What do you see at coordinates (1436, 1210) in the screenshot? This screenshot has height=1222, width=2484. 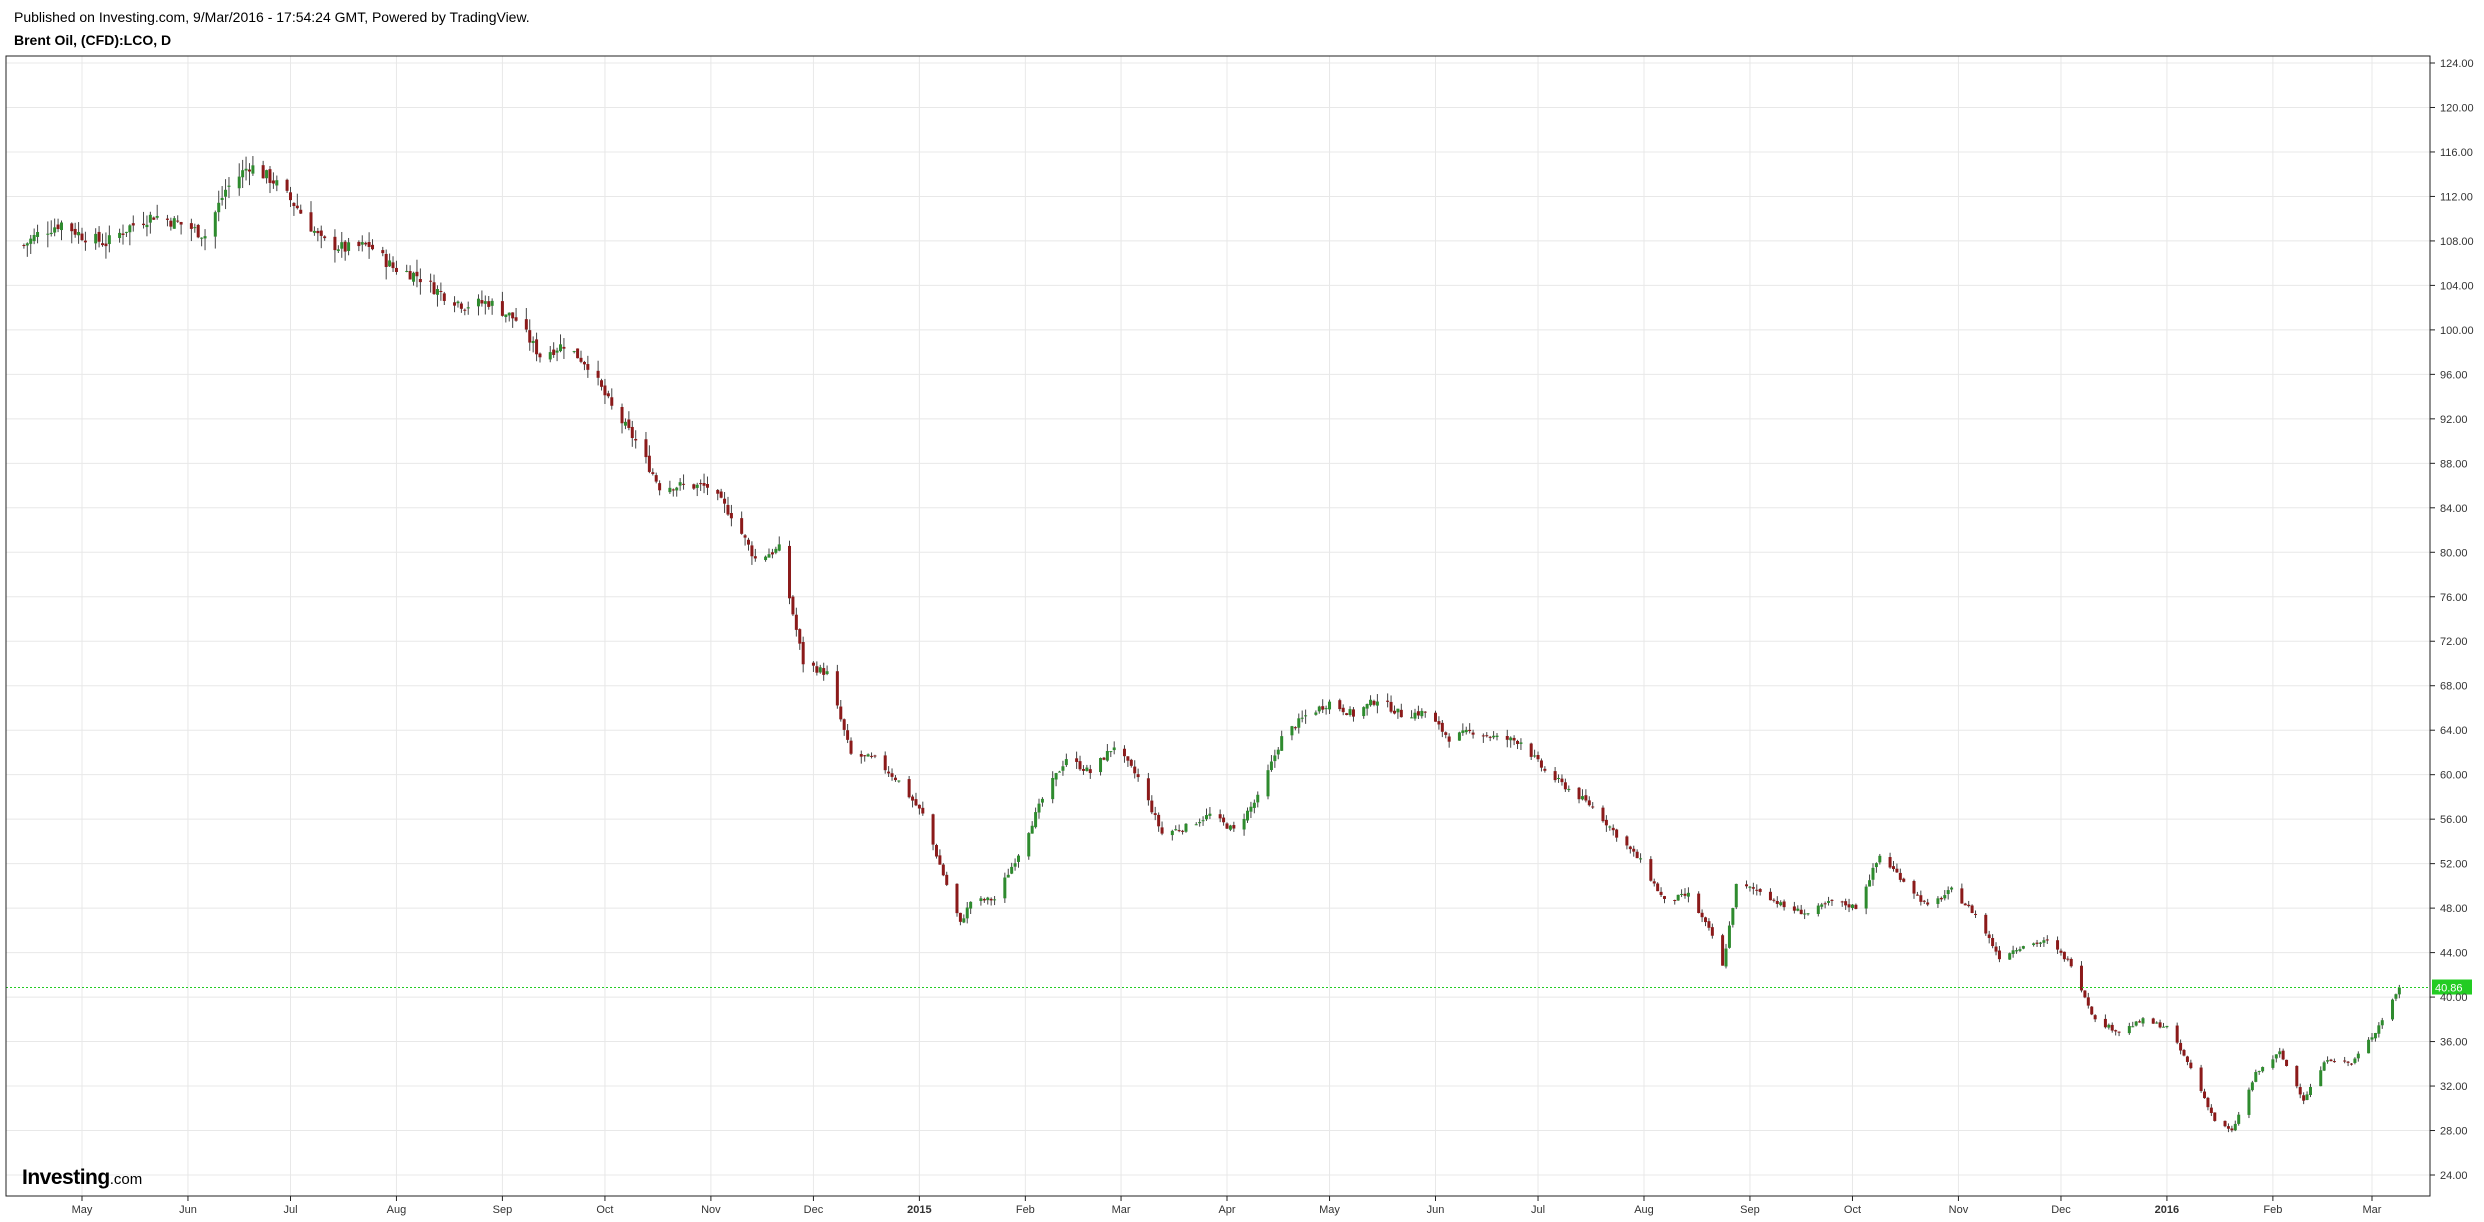 I see `x-tick-label: Jun` at bounding box center [1436, 1210].